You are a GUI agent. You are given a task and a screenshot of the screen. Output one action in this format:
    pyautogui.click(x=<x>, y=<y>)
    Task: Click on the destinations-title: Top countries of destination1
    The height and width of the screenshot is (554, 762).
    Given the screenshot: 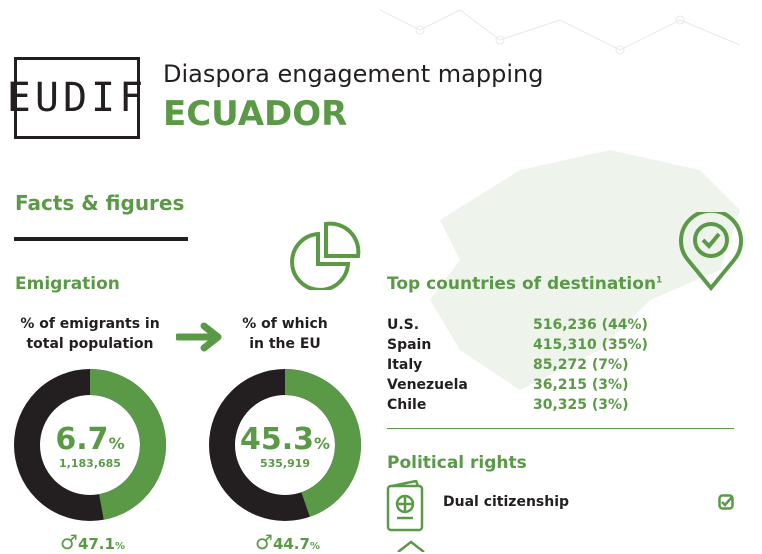 What is the action you would take?
    pyautogui.click(x=524, y=284)
    